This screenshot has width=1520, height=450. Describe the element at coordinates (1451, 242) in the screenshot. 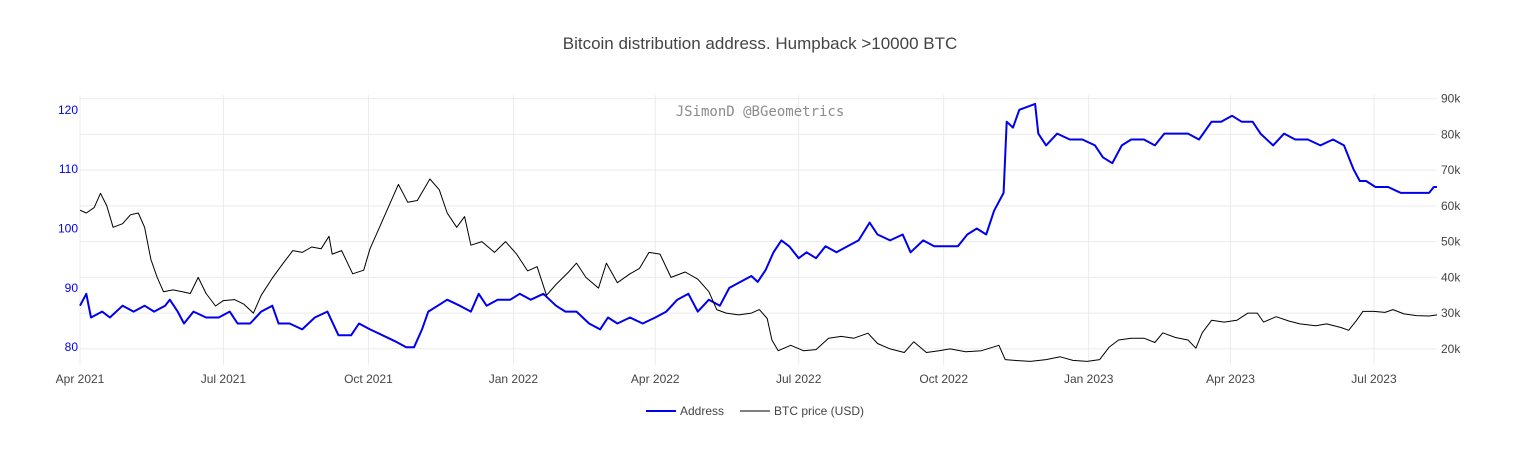

I see `y-right-tick-label: 50k` at that location.